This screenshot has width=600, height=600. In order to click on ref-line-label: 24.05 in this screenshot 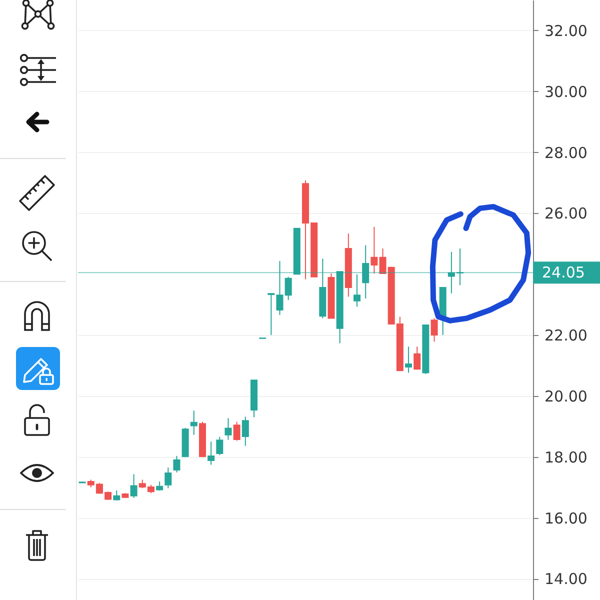, I will do `click(563, 273)`.